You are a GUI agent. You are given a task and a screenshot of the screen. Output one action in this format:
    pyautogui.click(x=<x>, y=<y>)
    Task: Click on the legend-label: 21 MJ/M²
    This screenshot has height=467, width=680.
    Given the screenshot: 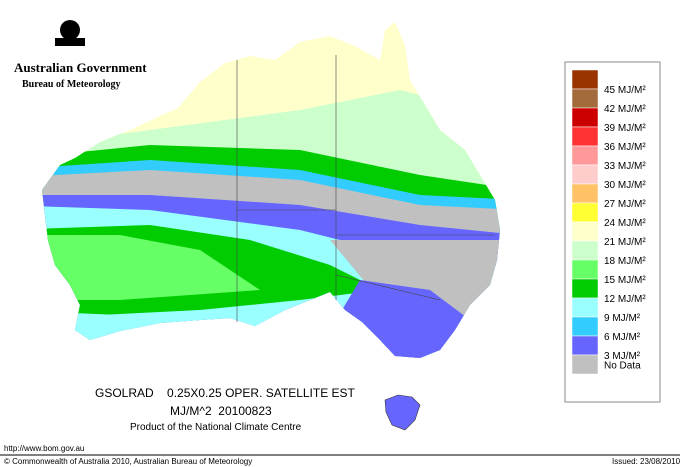 What is the action you would take?
    pyautogui.click(x=625, y=242)
    